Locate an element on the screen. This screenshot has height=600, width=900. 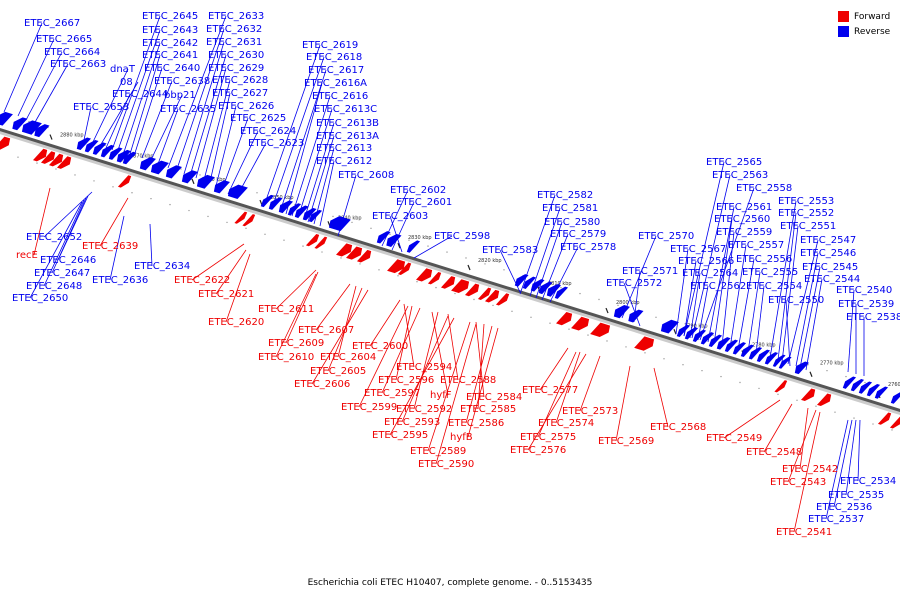
gene-label: ETEC_2553 is located at coordinates (806, 201).